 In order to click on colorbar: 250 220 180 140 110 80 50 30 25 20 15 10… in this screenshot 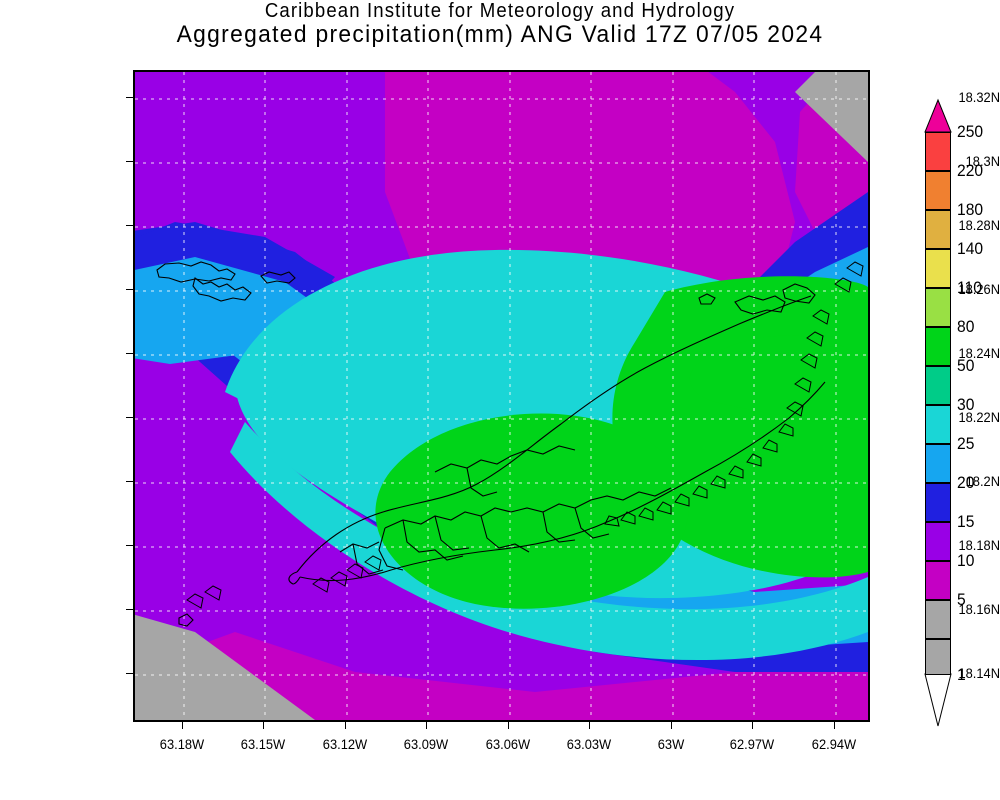, I will do `click(957, 416)`.